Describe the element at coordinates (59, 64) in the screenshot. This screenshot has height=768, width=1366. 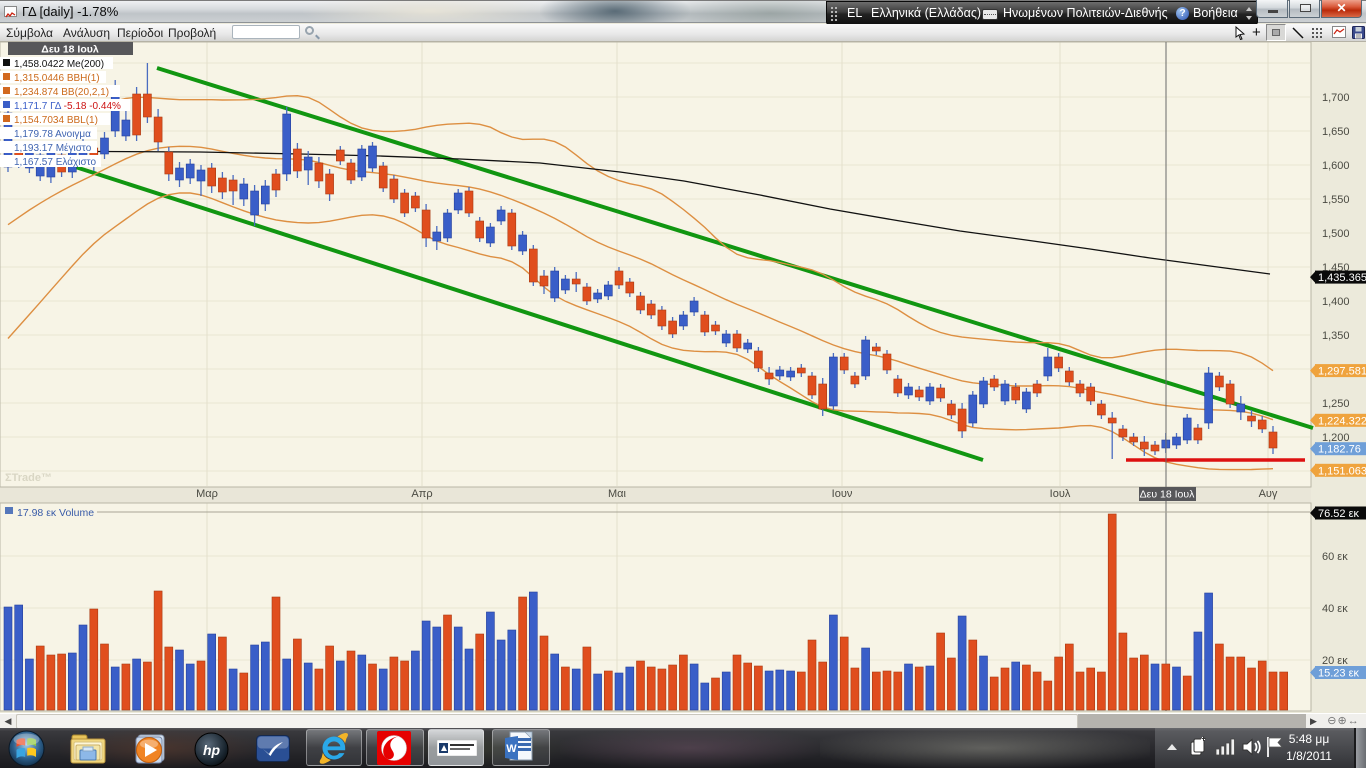
I see `svg-text: 1,458.0422 Me(200)` at that location.